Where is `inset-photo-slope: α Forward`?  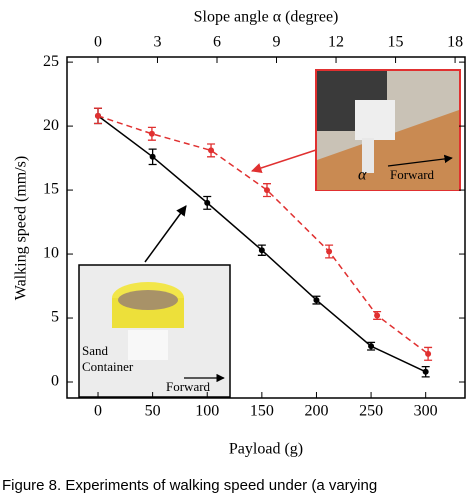 inset-photo-slope: α Forward is located at coordinates (388, 130).